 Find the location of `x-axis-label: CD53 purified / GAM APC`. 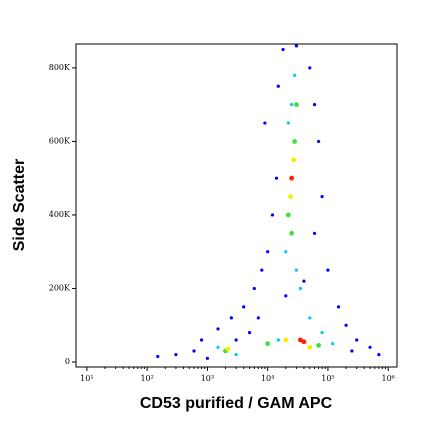

x-axis-label: CD53 purified / GAM APC is located at coordinates (236, 403).